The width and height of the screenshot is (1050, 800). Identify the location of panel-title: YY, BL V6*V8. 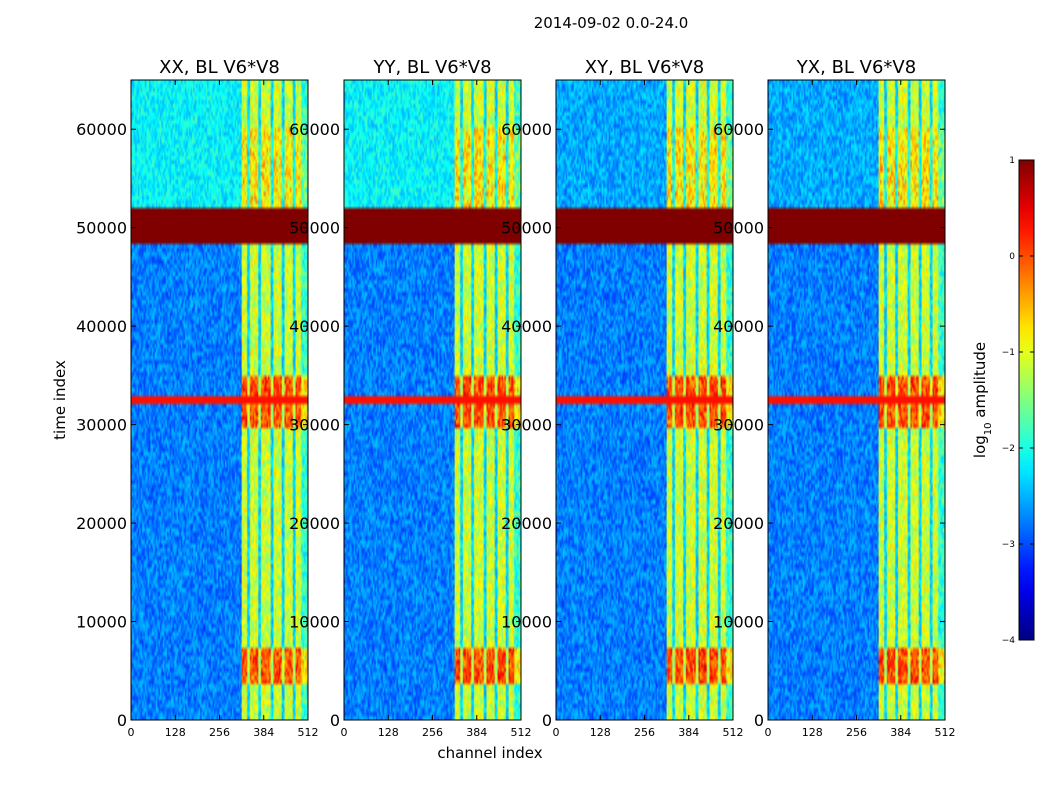
(431, 67).